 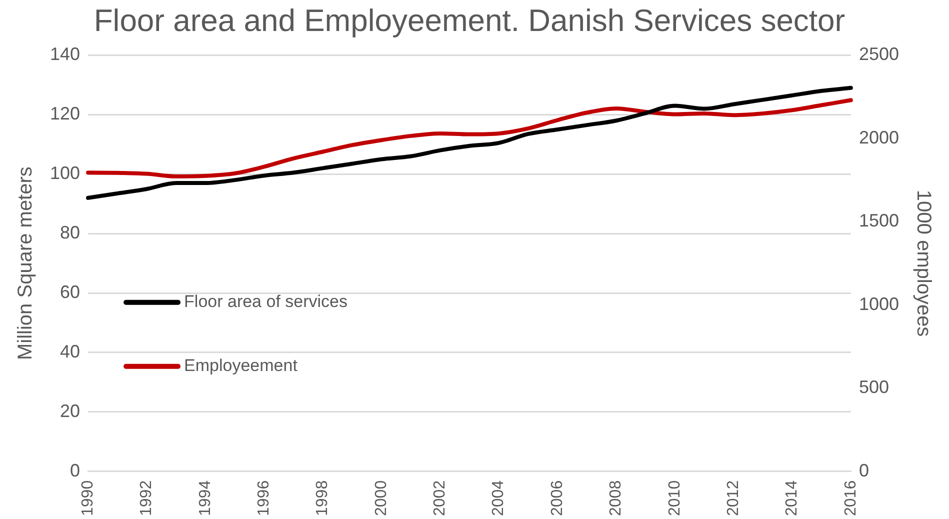 I want to click on y2-tick-label: 1500, so click(x=879, y=220).